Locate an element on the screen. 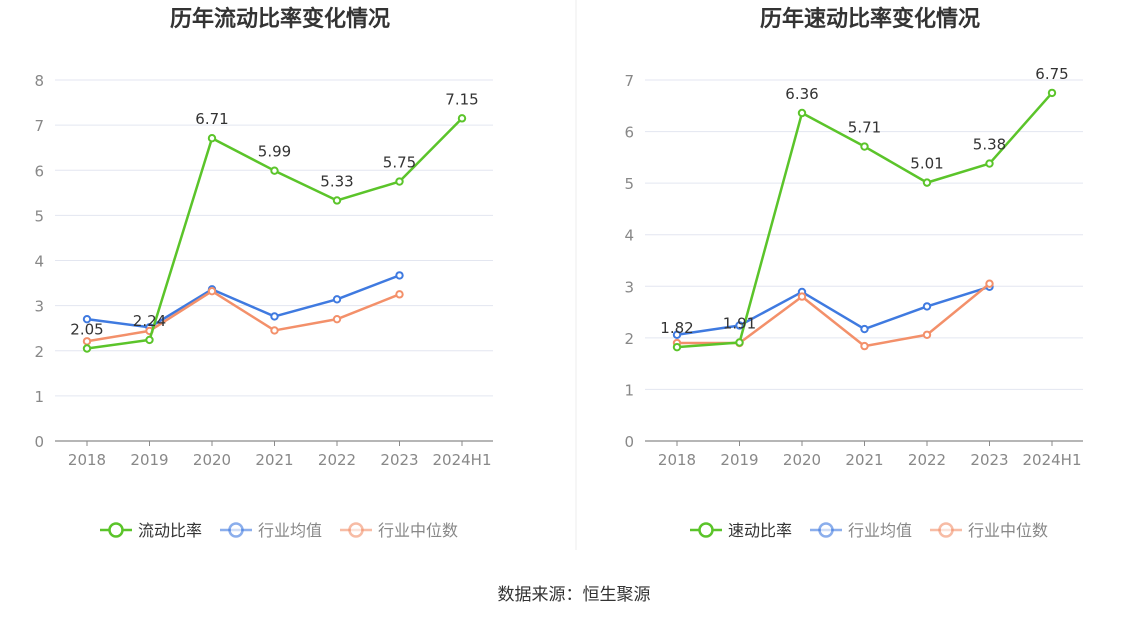  data-label: 1.91 is located at coordinates (739, 323).